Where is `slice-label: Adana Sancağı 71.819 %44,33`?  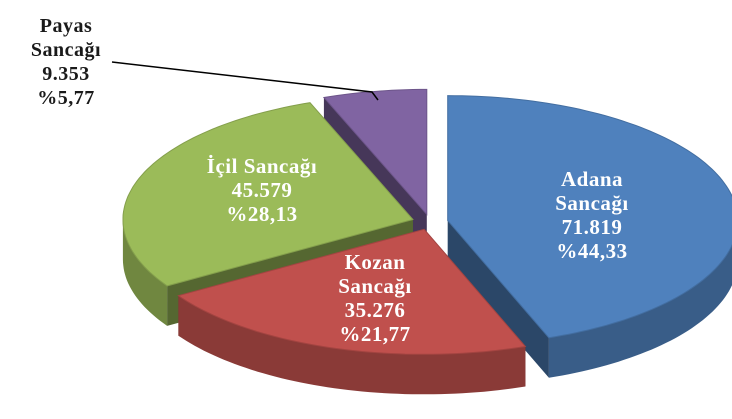
slice-label: Adana Sancağı 71.819 %44,33 is located at coordinates (592, 215).